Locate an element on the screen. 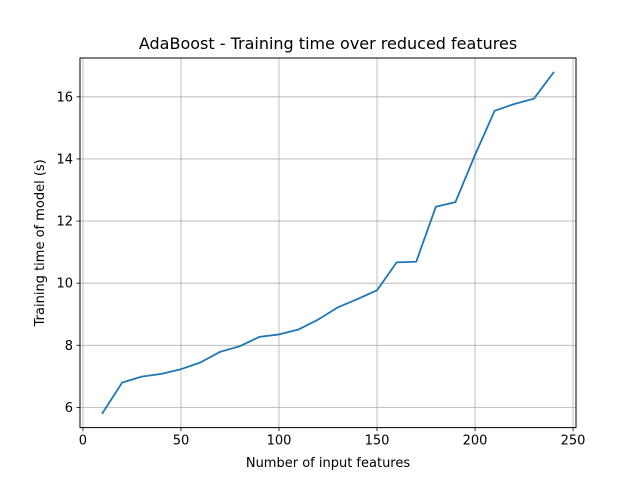 The image size is (640, 480). x-axis-label: Number of input features is located at coordinates (328, 463).